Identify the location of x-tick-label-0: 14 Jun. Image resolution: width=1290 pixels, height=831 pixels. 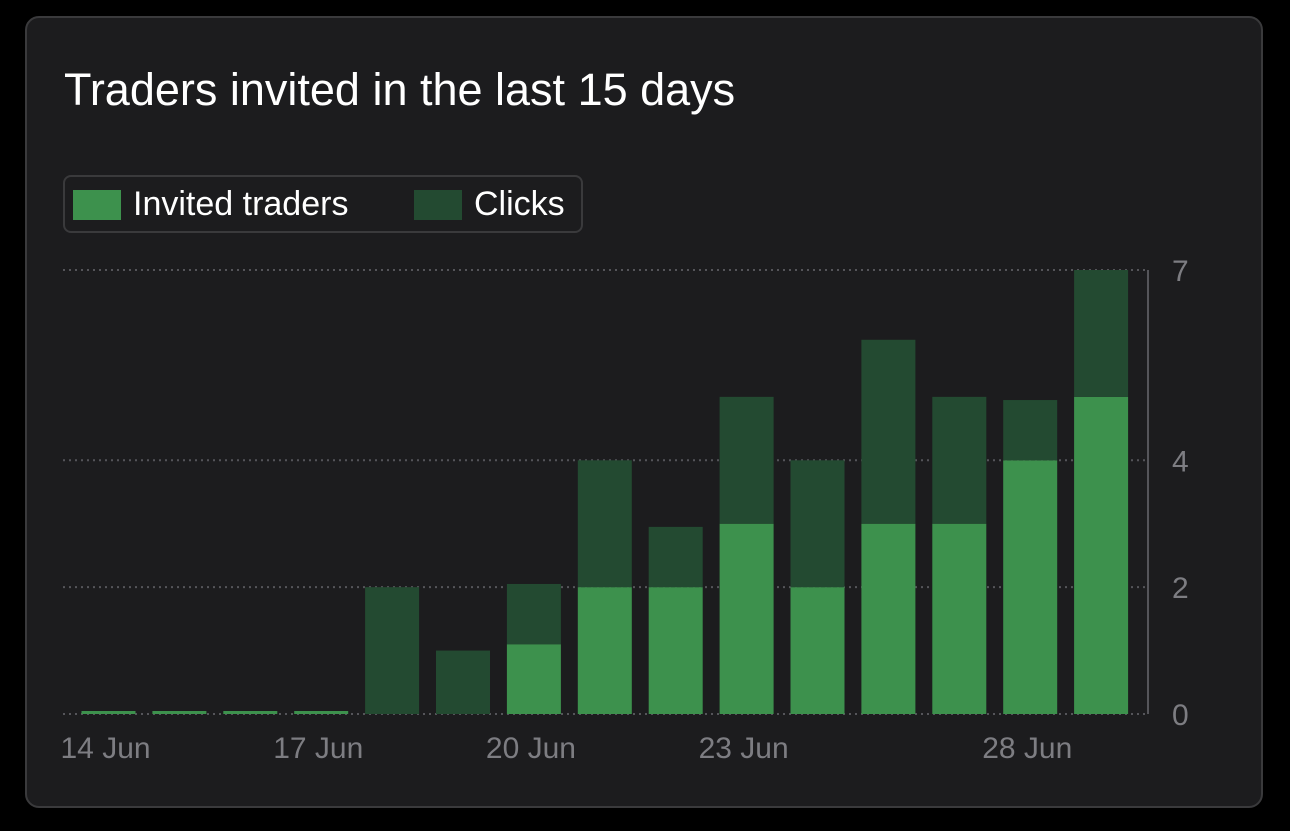
(106, 748).